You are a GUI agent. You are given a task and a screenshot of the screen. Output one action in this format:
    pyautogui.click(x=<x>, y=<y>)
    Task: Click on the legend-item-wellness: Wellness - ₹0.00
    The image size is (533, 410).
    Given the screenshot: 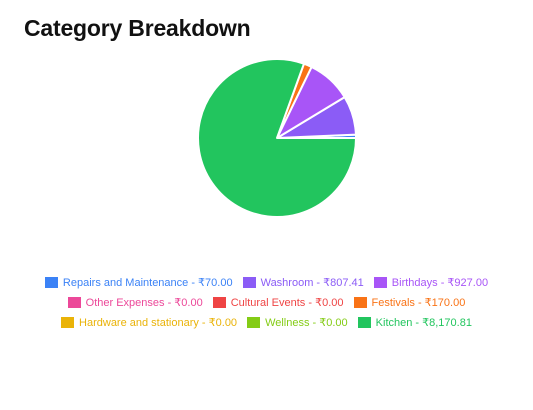 What is the action you would take?
    pyautogui.click(x=297, y=322)
    